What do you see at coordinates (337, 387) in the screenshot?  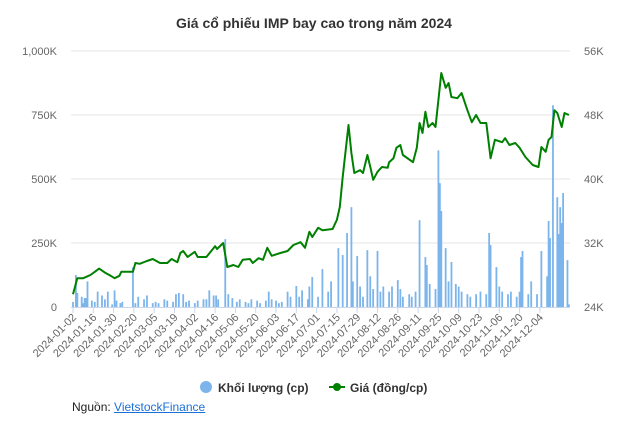 I see `legend-price-marker` at bounding box center [337, 387].